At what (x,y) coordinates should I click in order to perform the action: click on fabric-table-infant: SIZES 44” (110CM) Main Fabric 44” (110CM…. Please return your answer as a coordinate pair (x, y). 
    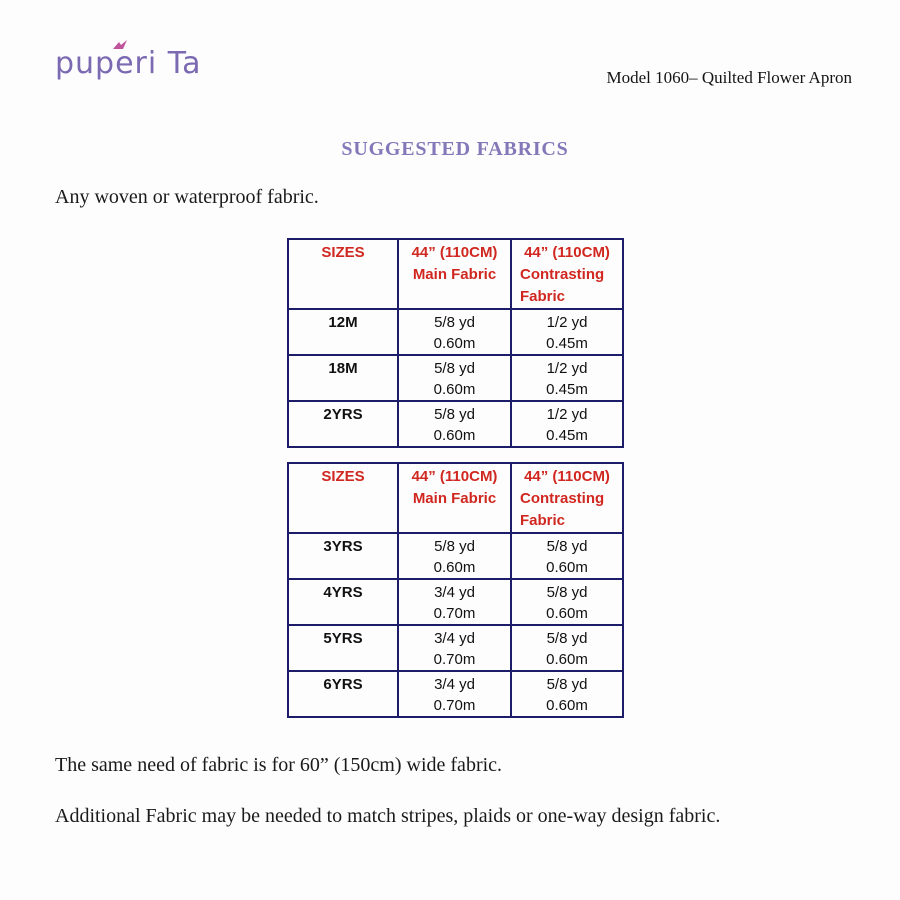
    Looking at the image, I should click on (455, 343).